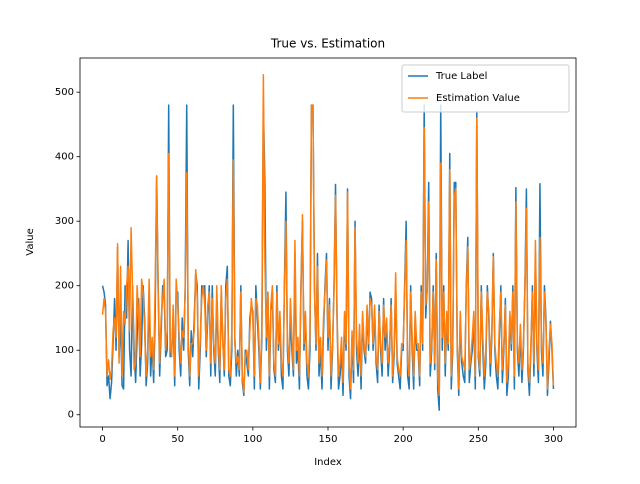  I want to click on x-tick-label: 0, so click(102, 439).